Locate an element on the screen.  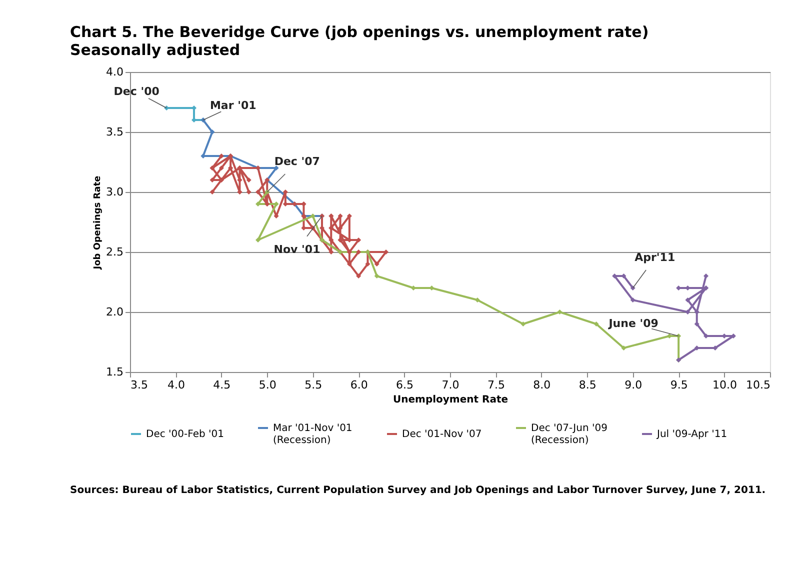
x-tick-label: 8.5 is located at coordinates (587, 385).